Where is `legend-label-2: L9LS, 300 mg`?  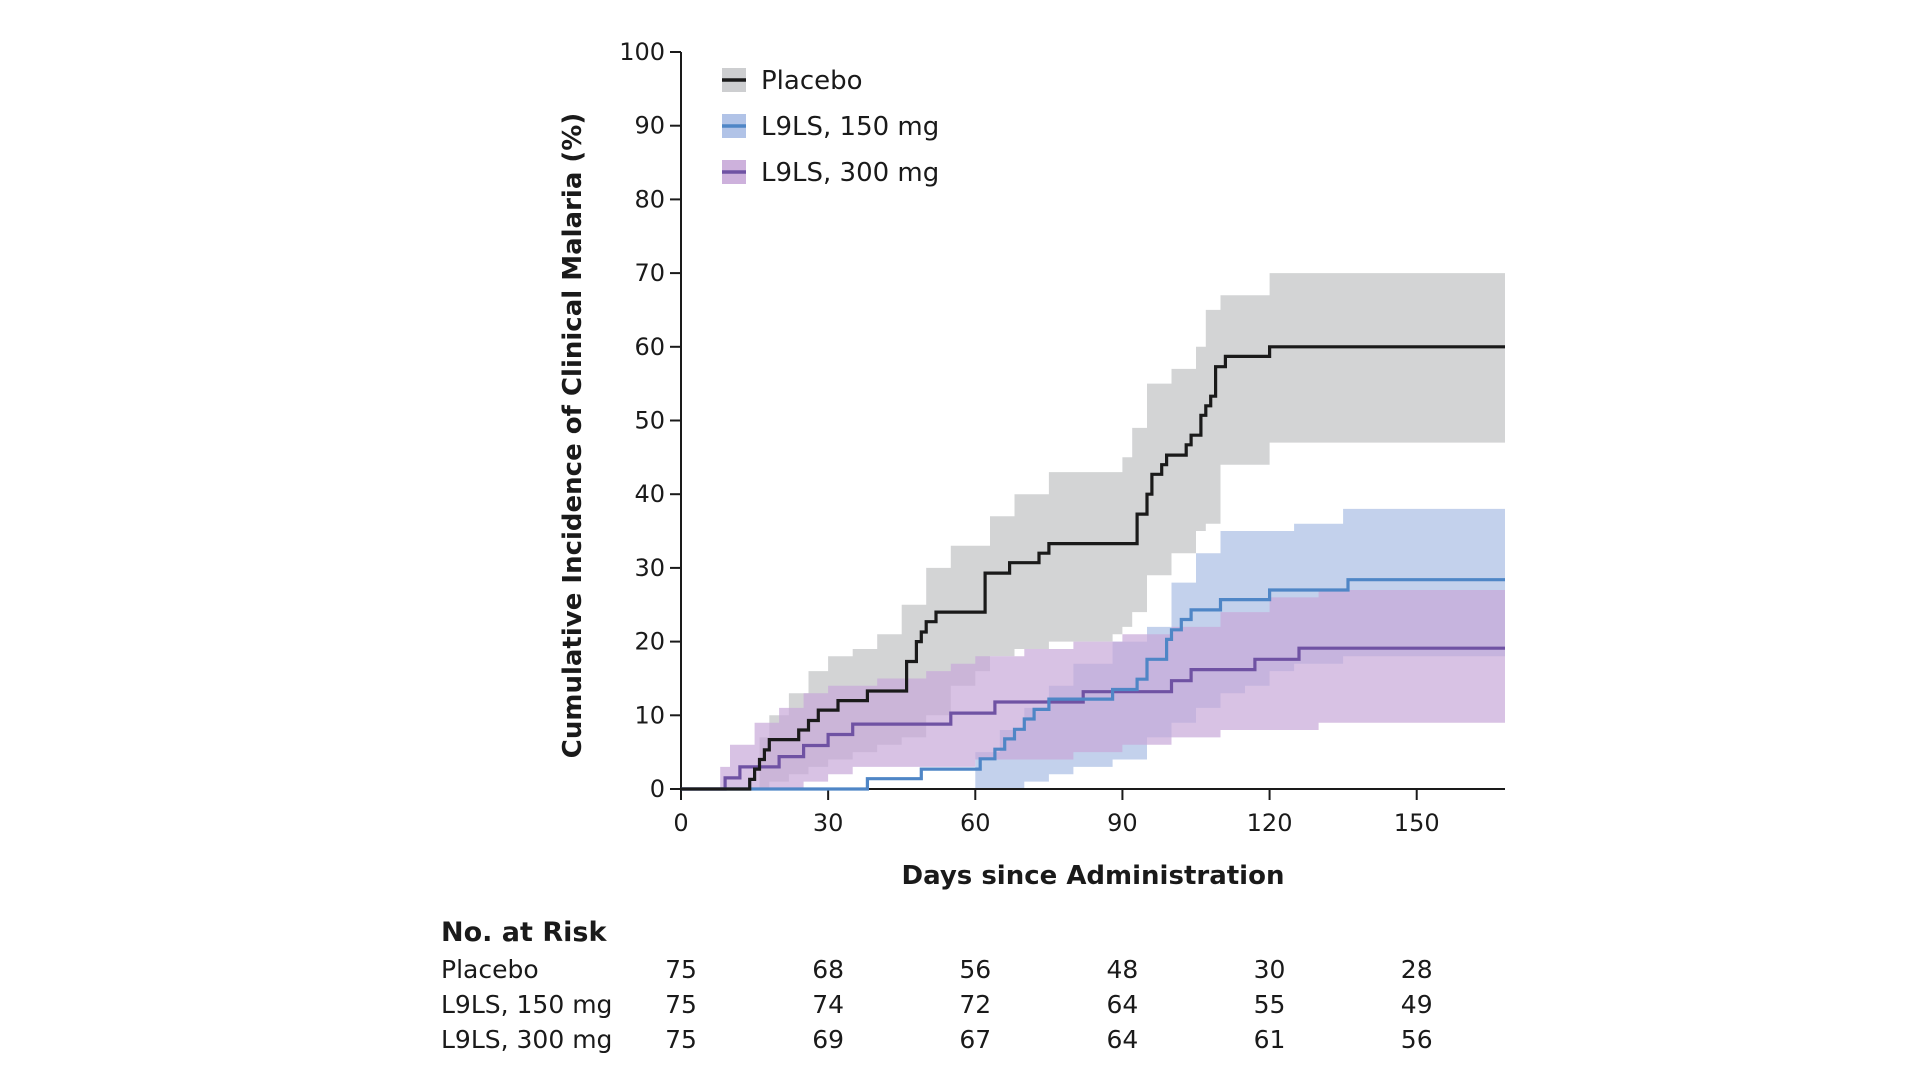
legend-label-2: L9LS, 300 mg is located at coordinates (850, 173).